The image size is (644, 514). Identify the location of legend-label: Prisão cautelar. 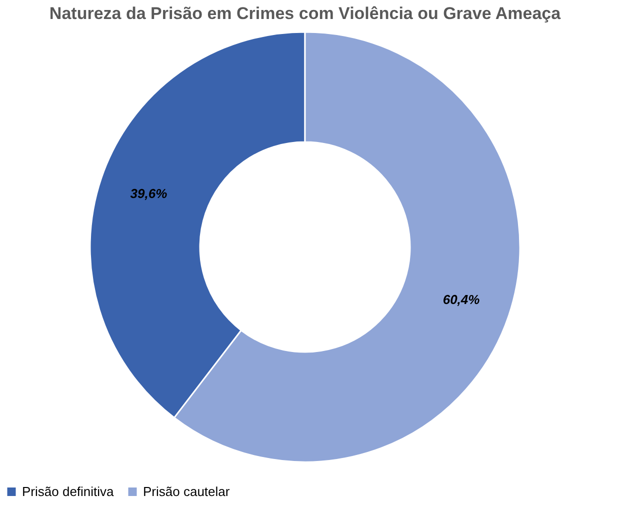
(186, 491).